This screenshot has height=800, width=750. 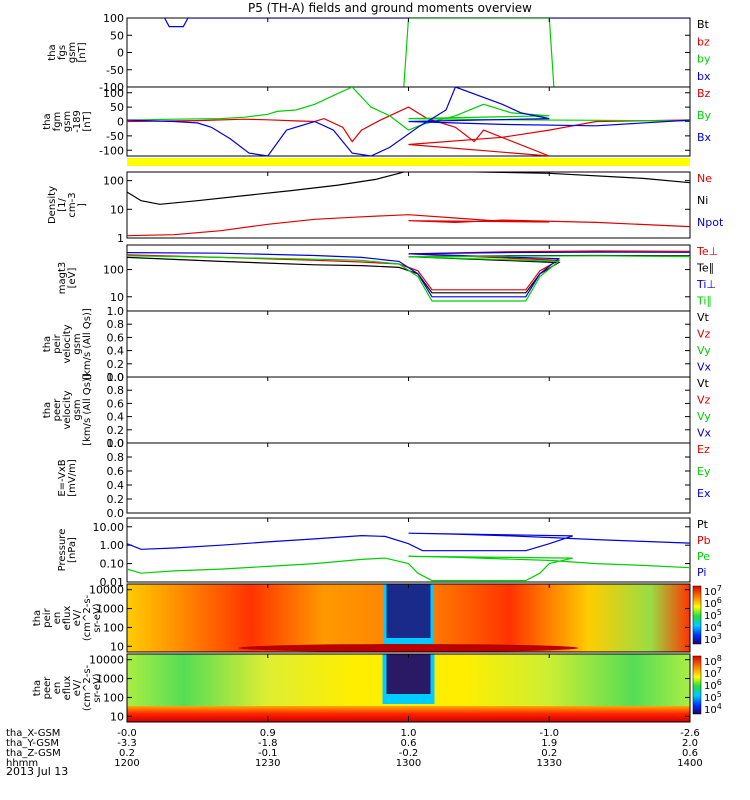 What do you see at coordinates (110, 609) in the screenshot?
I see `peir_spec-ytick-label: 1000` at bounding box center [110, 609].